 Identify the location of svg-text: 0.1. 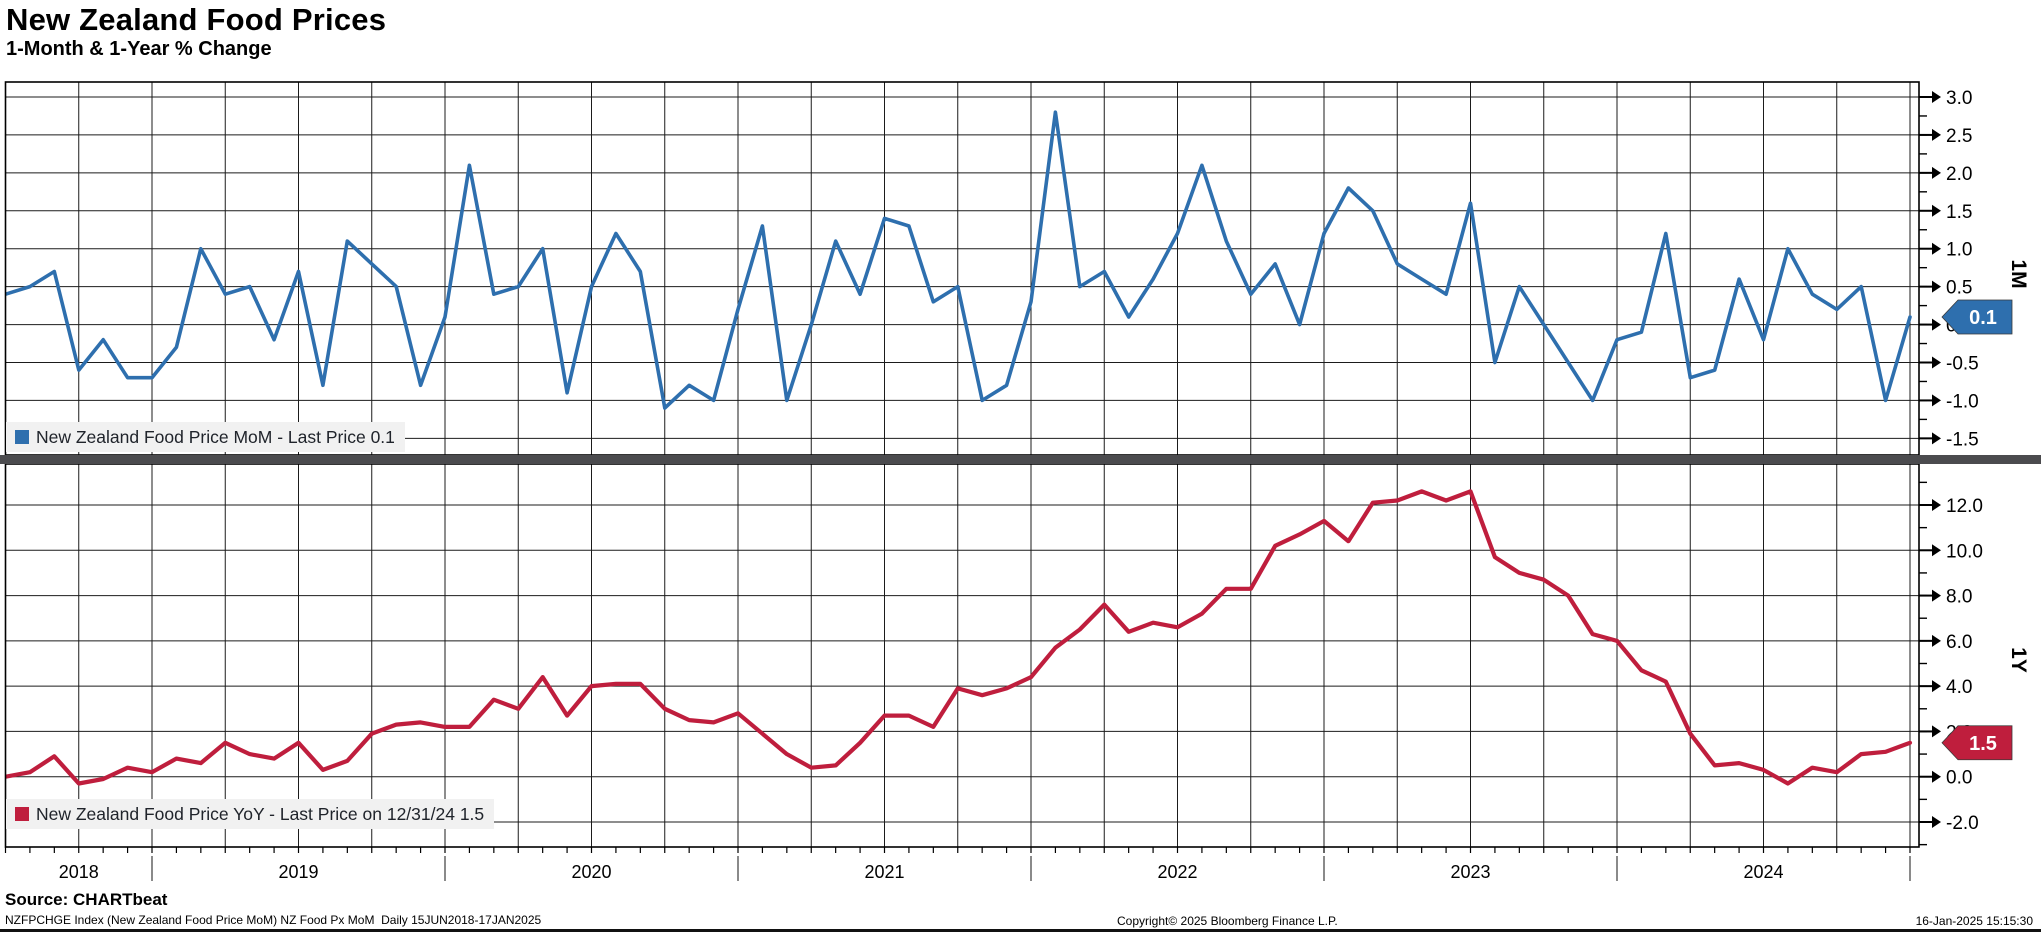
(1983, 318).